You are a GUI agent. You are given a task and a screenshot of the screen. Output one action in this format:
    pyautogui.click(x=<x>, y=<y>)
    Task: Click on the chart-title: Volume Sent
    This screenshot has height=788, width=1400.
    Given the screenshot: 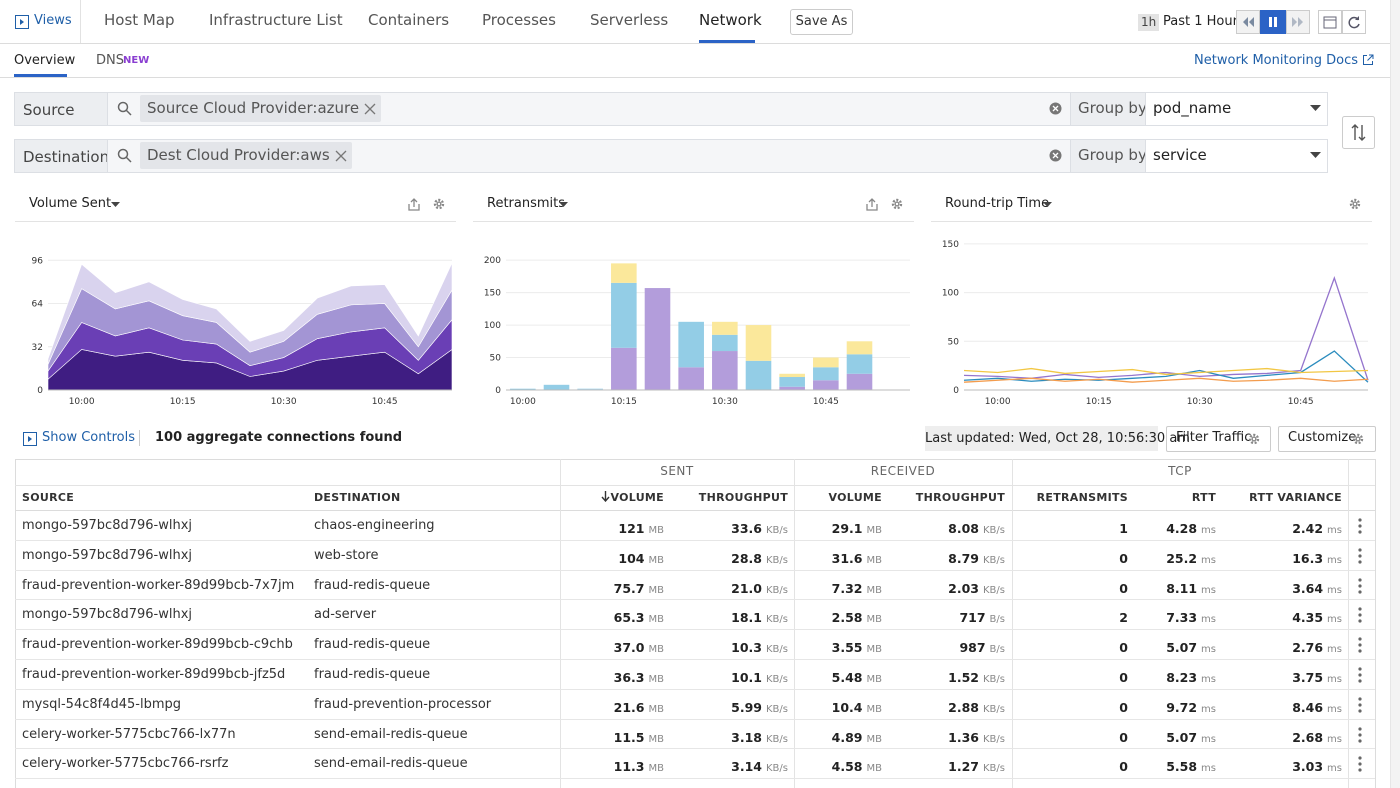 What is the action you would take?
    pyautogui.click(x=70, y=203)
    